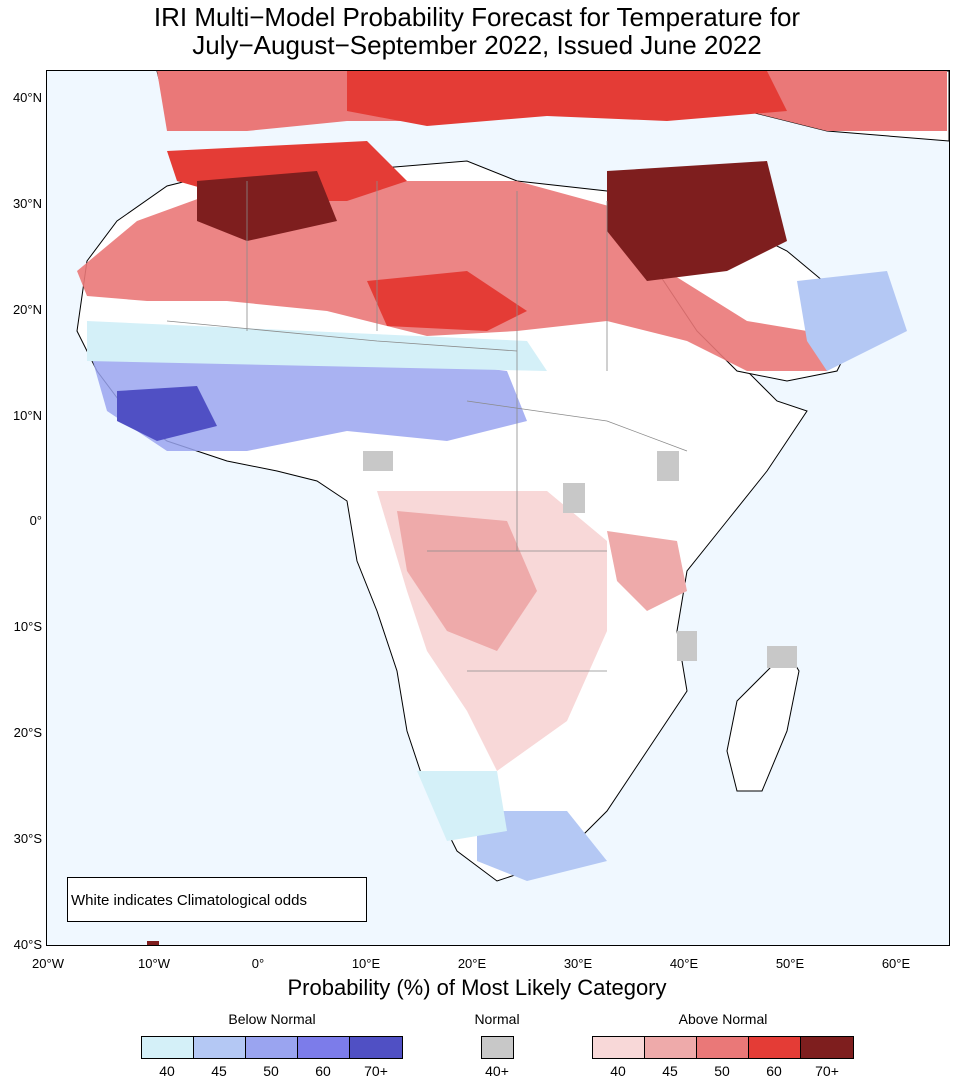 This screenshot has height=1079, width=954. Describe the element at coordinates (852, 321) in the screenshot. I see `below-normal-east-horn` at that location.